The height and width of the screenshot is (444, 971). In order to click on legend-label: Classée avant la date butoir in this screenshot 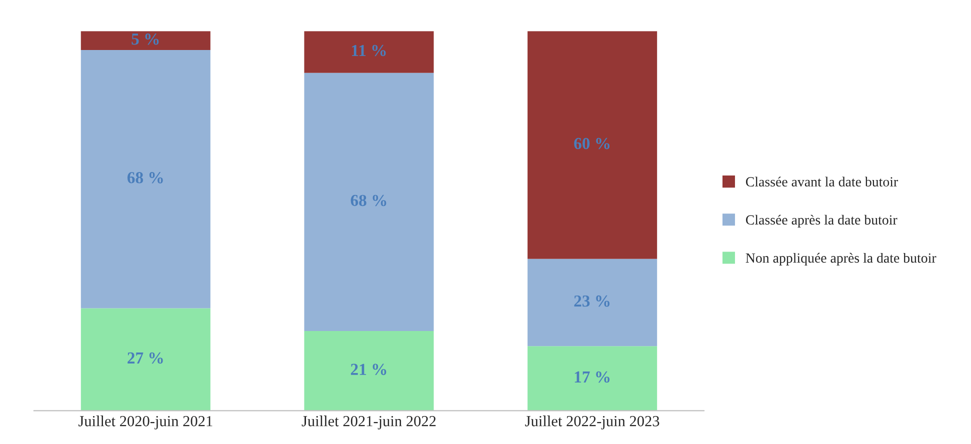, I will do `click(822, 181)`.